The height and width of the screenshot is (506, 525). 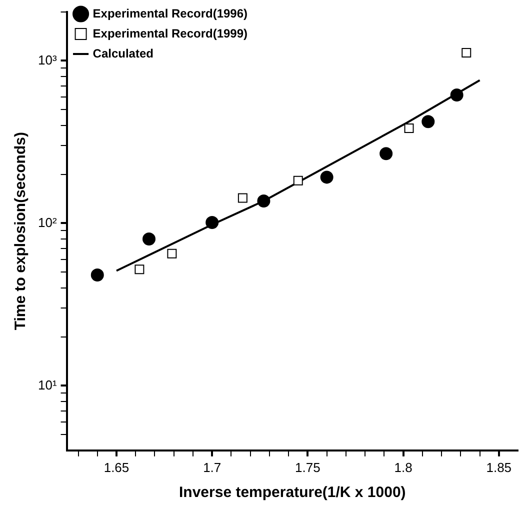 What do you see at coordinates (170, 33) in the screenshot?
I see `legend-label: Experimental Record(1999)` at bounding box center [170, 33].